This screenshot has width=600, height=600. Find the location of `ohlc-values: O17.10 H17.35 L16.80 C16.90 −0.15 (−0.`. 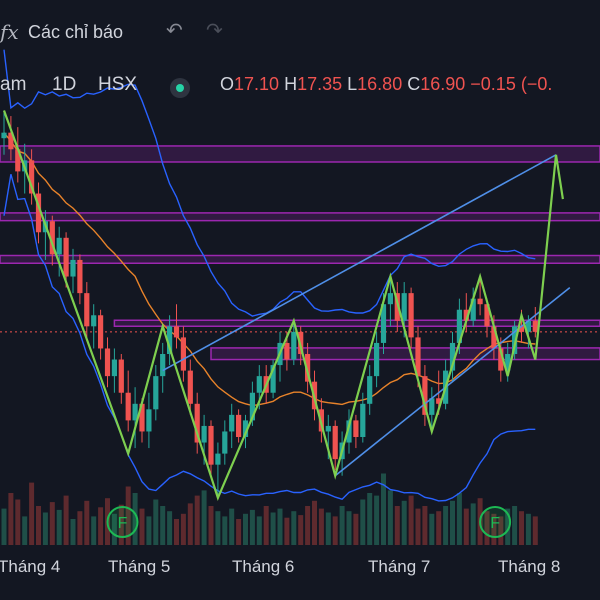

ohlc-values: O17.10 H17.35 L16.80 C16.90 −0.15 (−0. is located at coordinates (386, 84).